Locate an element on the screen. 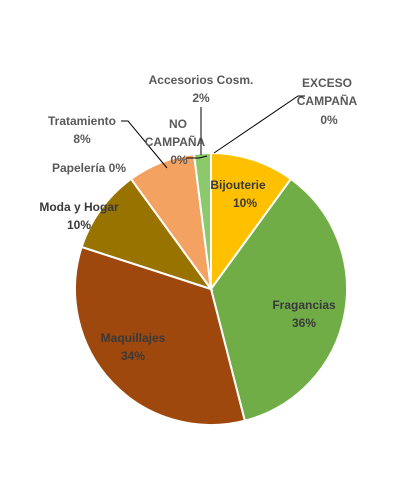 The width and height of the screenshot is (410, 490). label-accesorios-cosm: Accesorios Cosm. 2% is located at coordinates (201, 89).